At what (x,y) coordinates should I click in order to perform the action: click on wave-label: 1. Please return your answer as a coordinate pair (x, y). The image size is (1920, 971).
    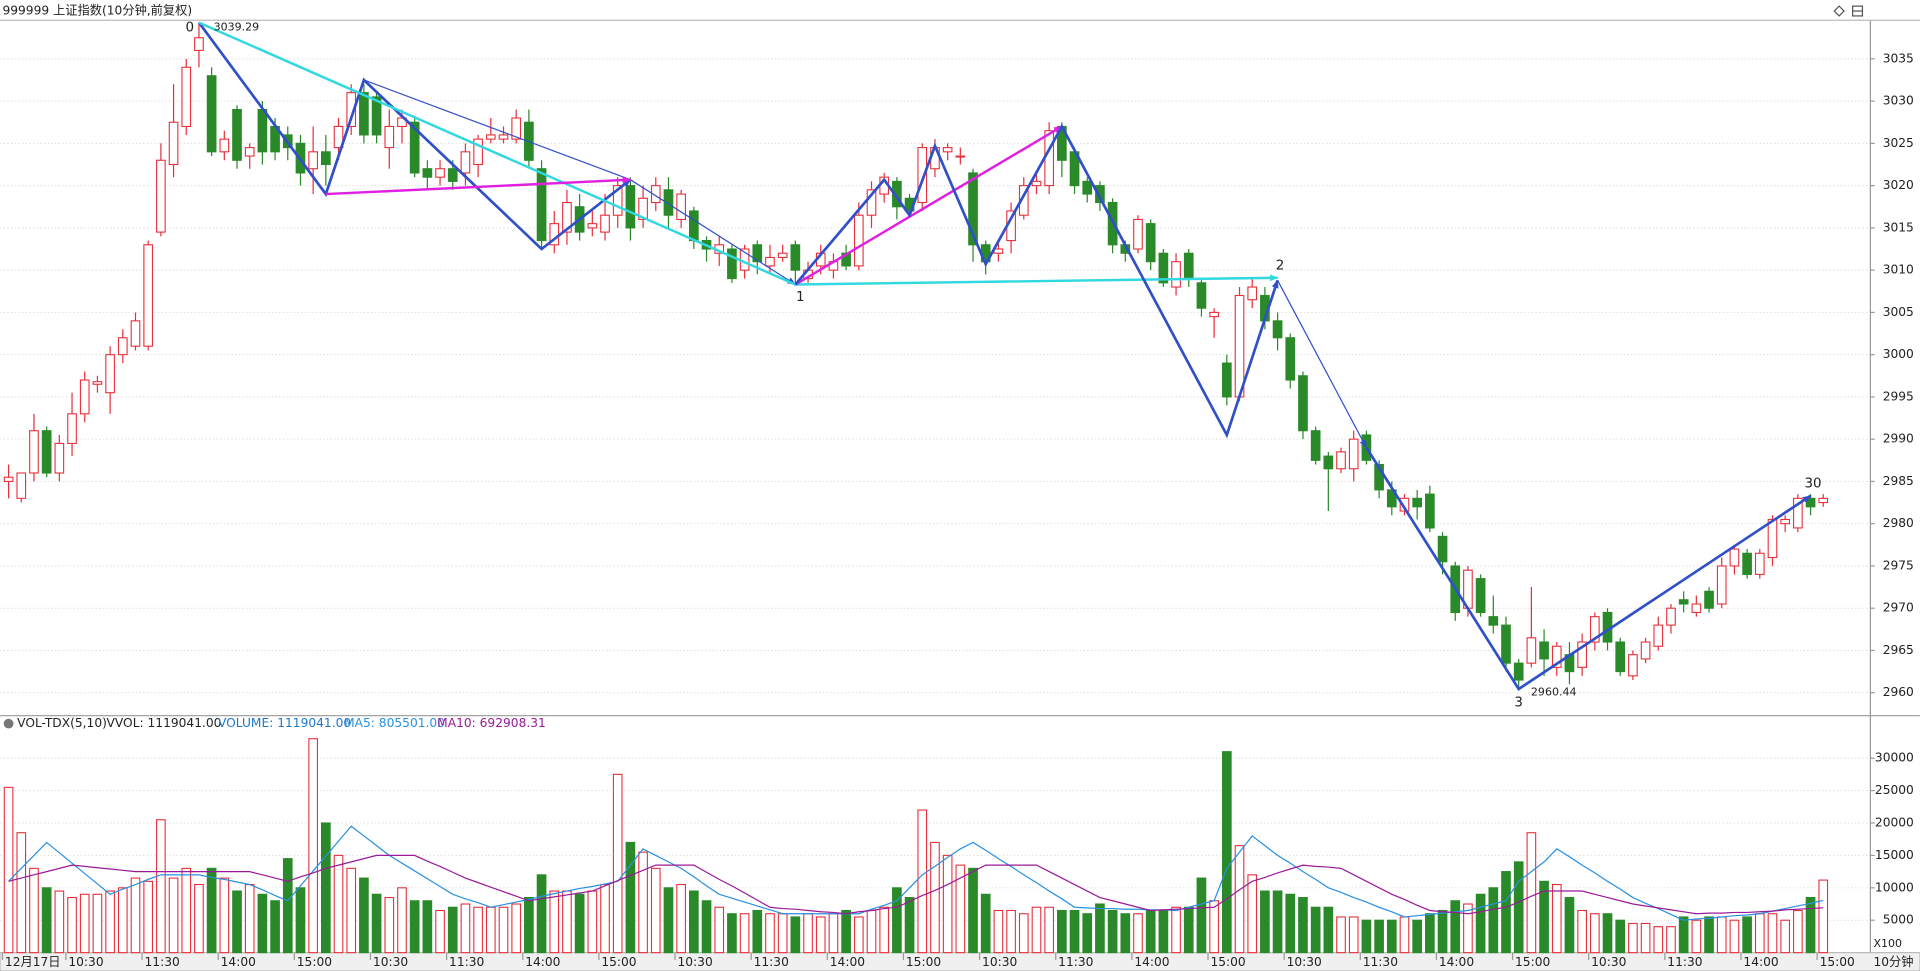
    Looking at the image, I should click on (800, 297).